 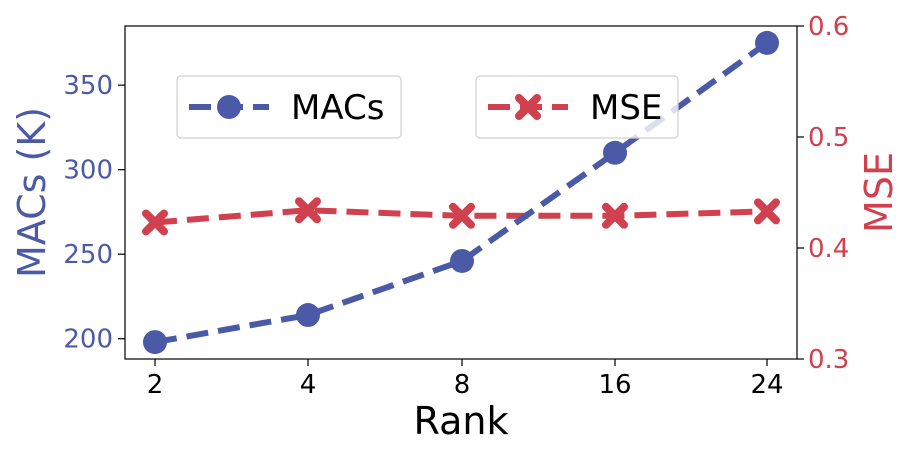 What do you see at coordinates (88, 86) in the screenshot?
I see `left-tick-label: 350` at bounding box center [88, 86].